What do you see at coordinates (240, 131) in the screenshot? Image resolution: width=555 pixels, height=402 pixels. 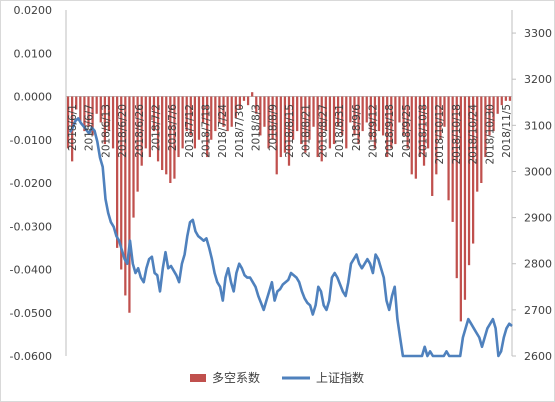 I see `x-tick-label: 2018/7/30` at bounding box center [240, 131].